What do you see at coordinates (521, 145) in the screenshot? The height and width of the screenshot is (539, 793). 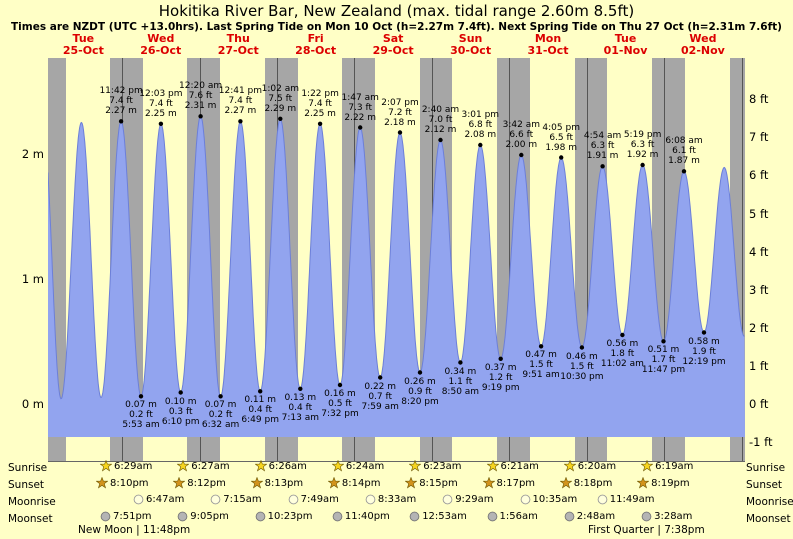 I see `tide-label-line: 2.00 m` at bounding box center [521, 145].